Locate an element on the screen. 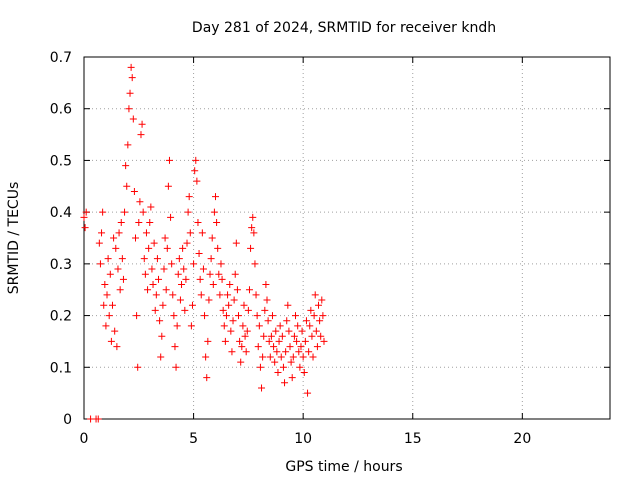  x-axis-label: GPS time / hours is located at coordinates (343, 467).